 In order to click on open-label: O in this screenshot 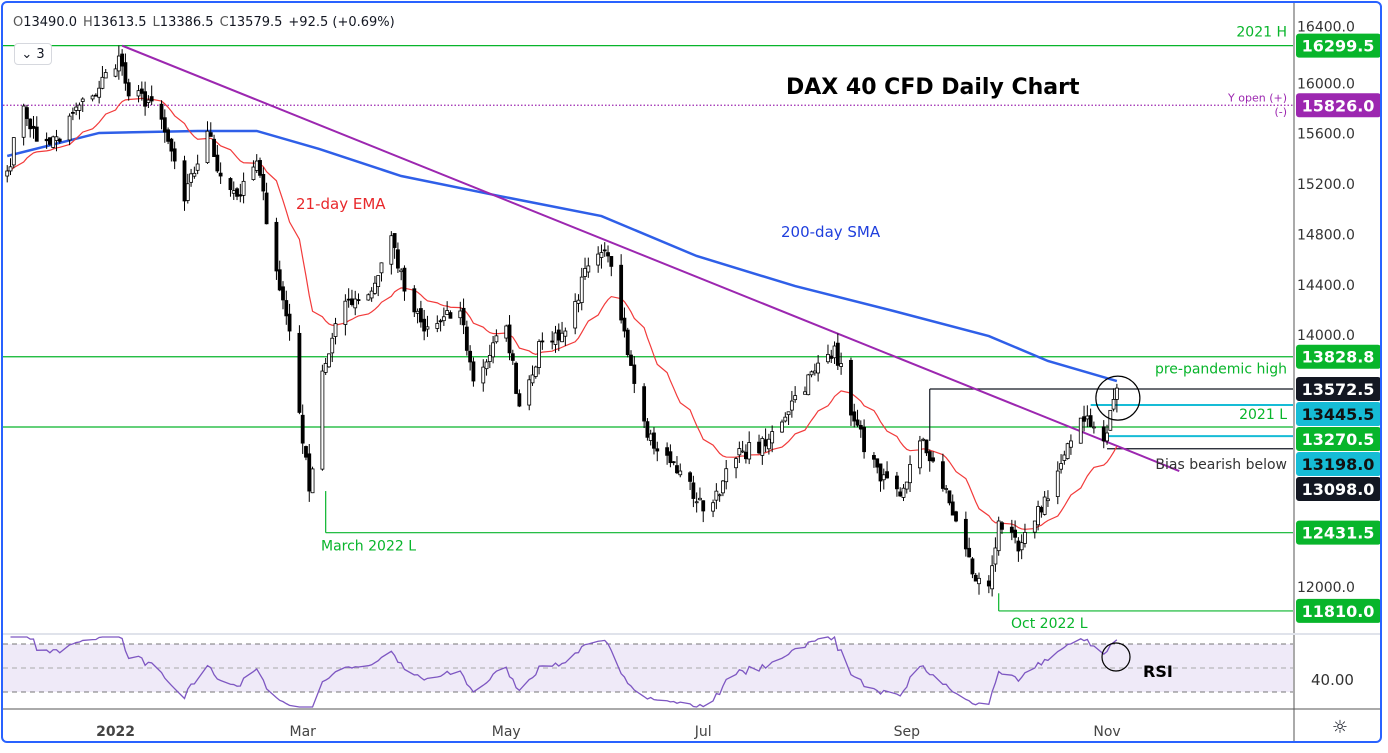, I will do `click(18, 22)`.